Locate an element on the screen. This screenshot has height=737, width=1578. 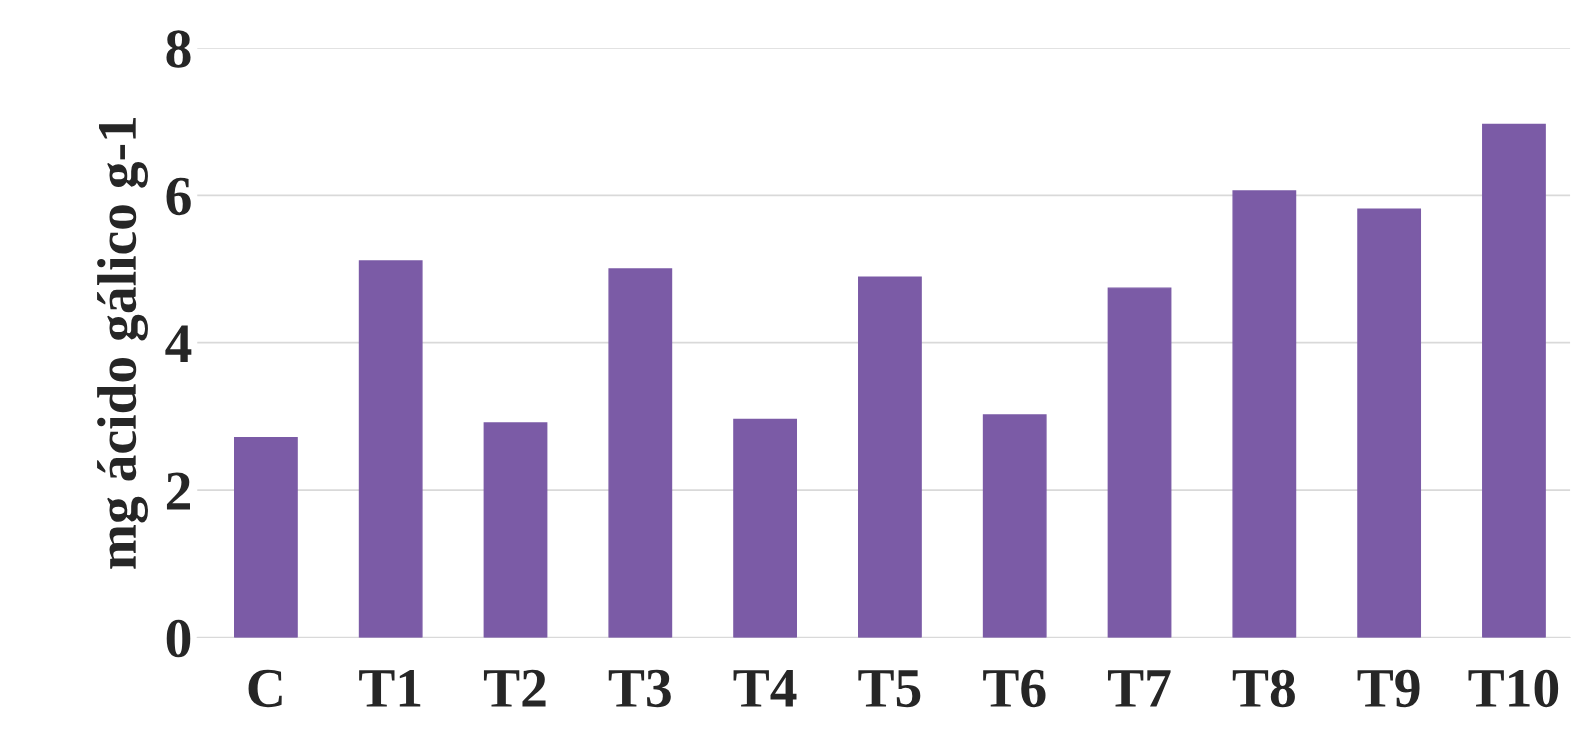
x-tick-label: C is located at coordinates (265, 688).